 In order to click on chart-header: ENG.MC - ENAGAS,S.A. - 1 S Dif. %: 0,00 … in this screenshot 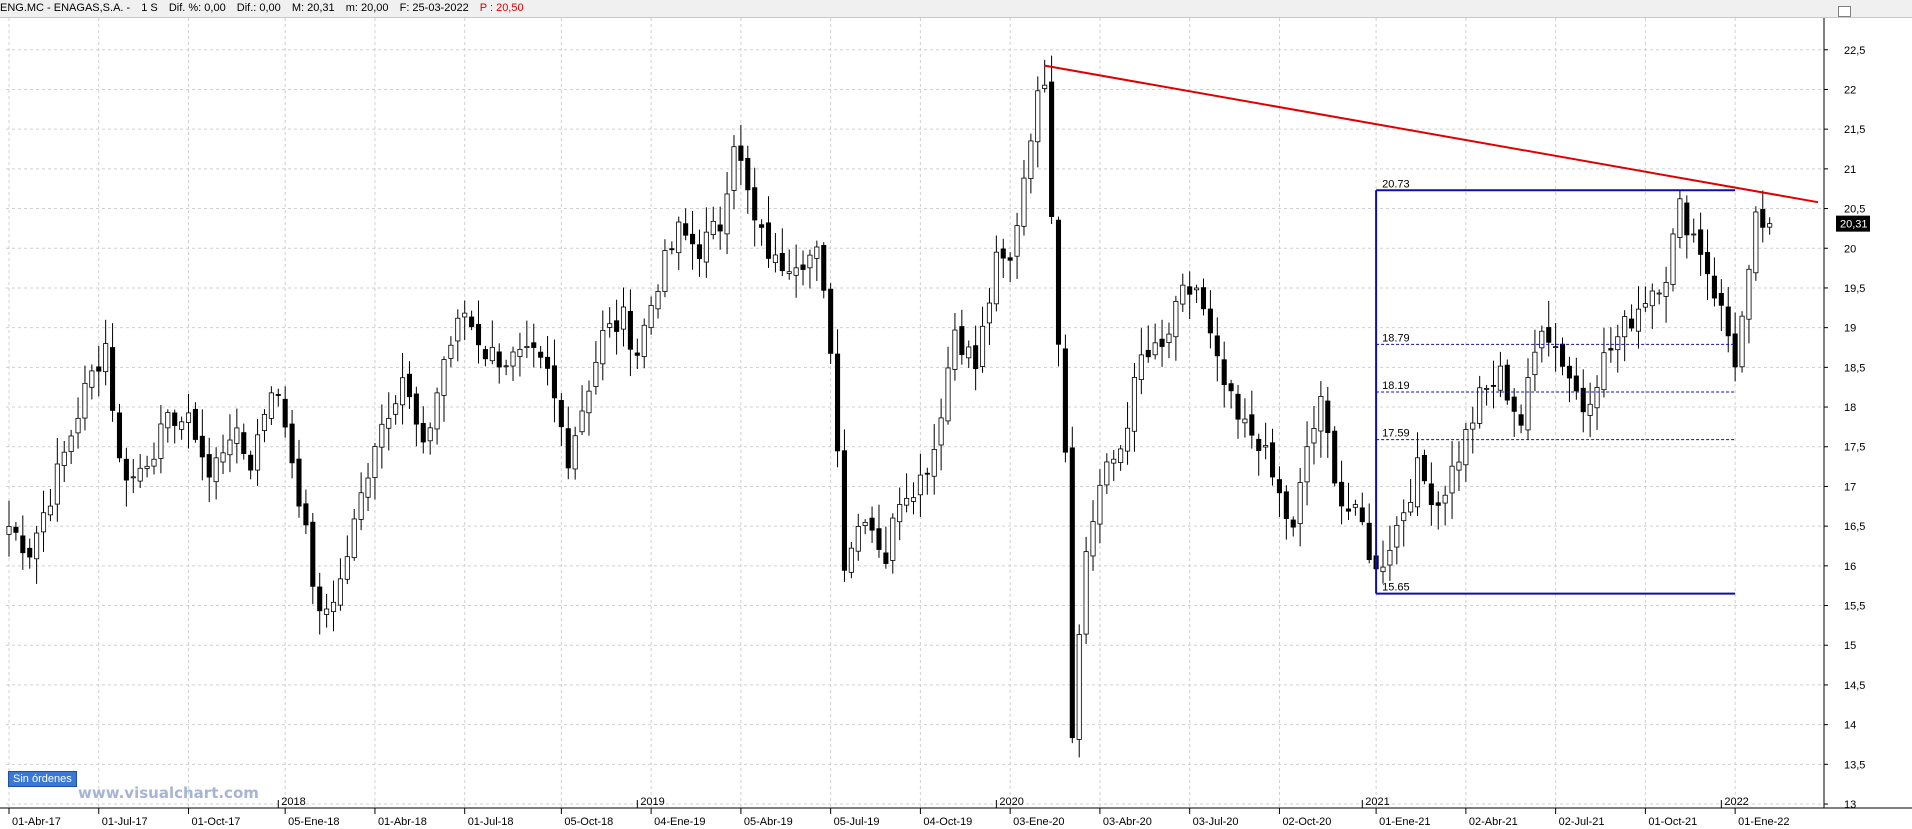, I will do `click(956, 9)`.